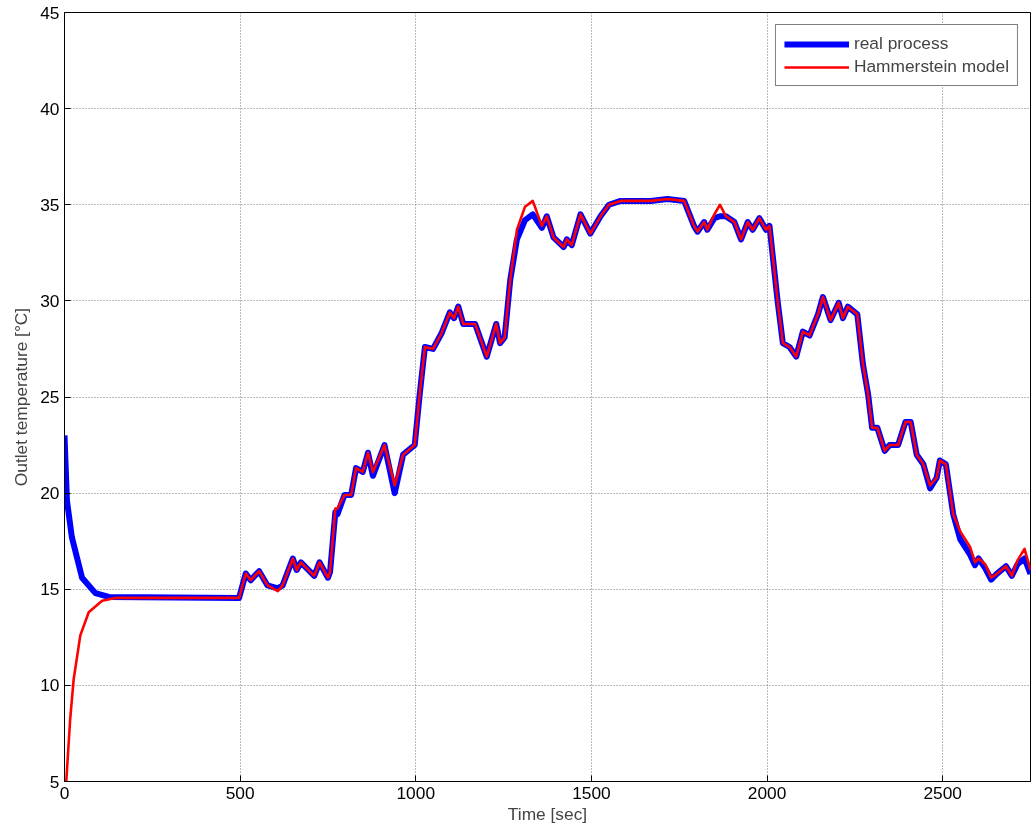  I want to click on y-tick-label: 10, so click(50, 685).